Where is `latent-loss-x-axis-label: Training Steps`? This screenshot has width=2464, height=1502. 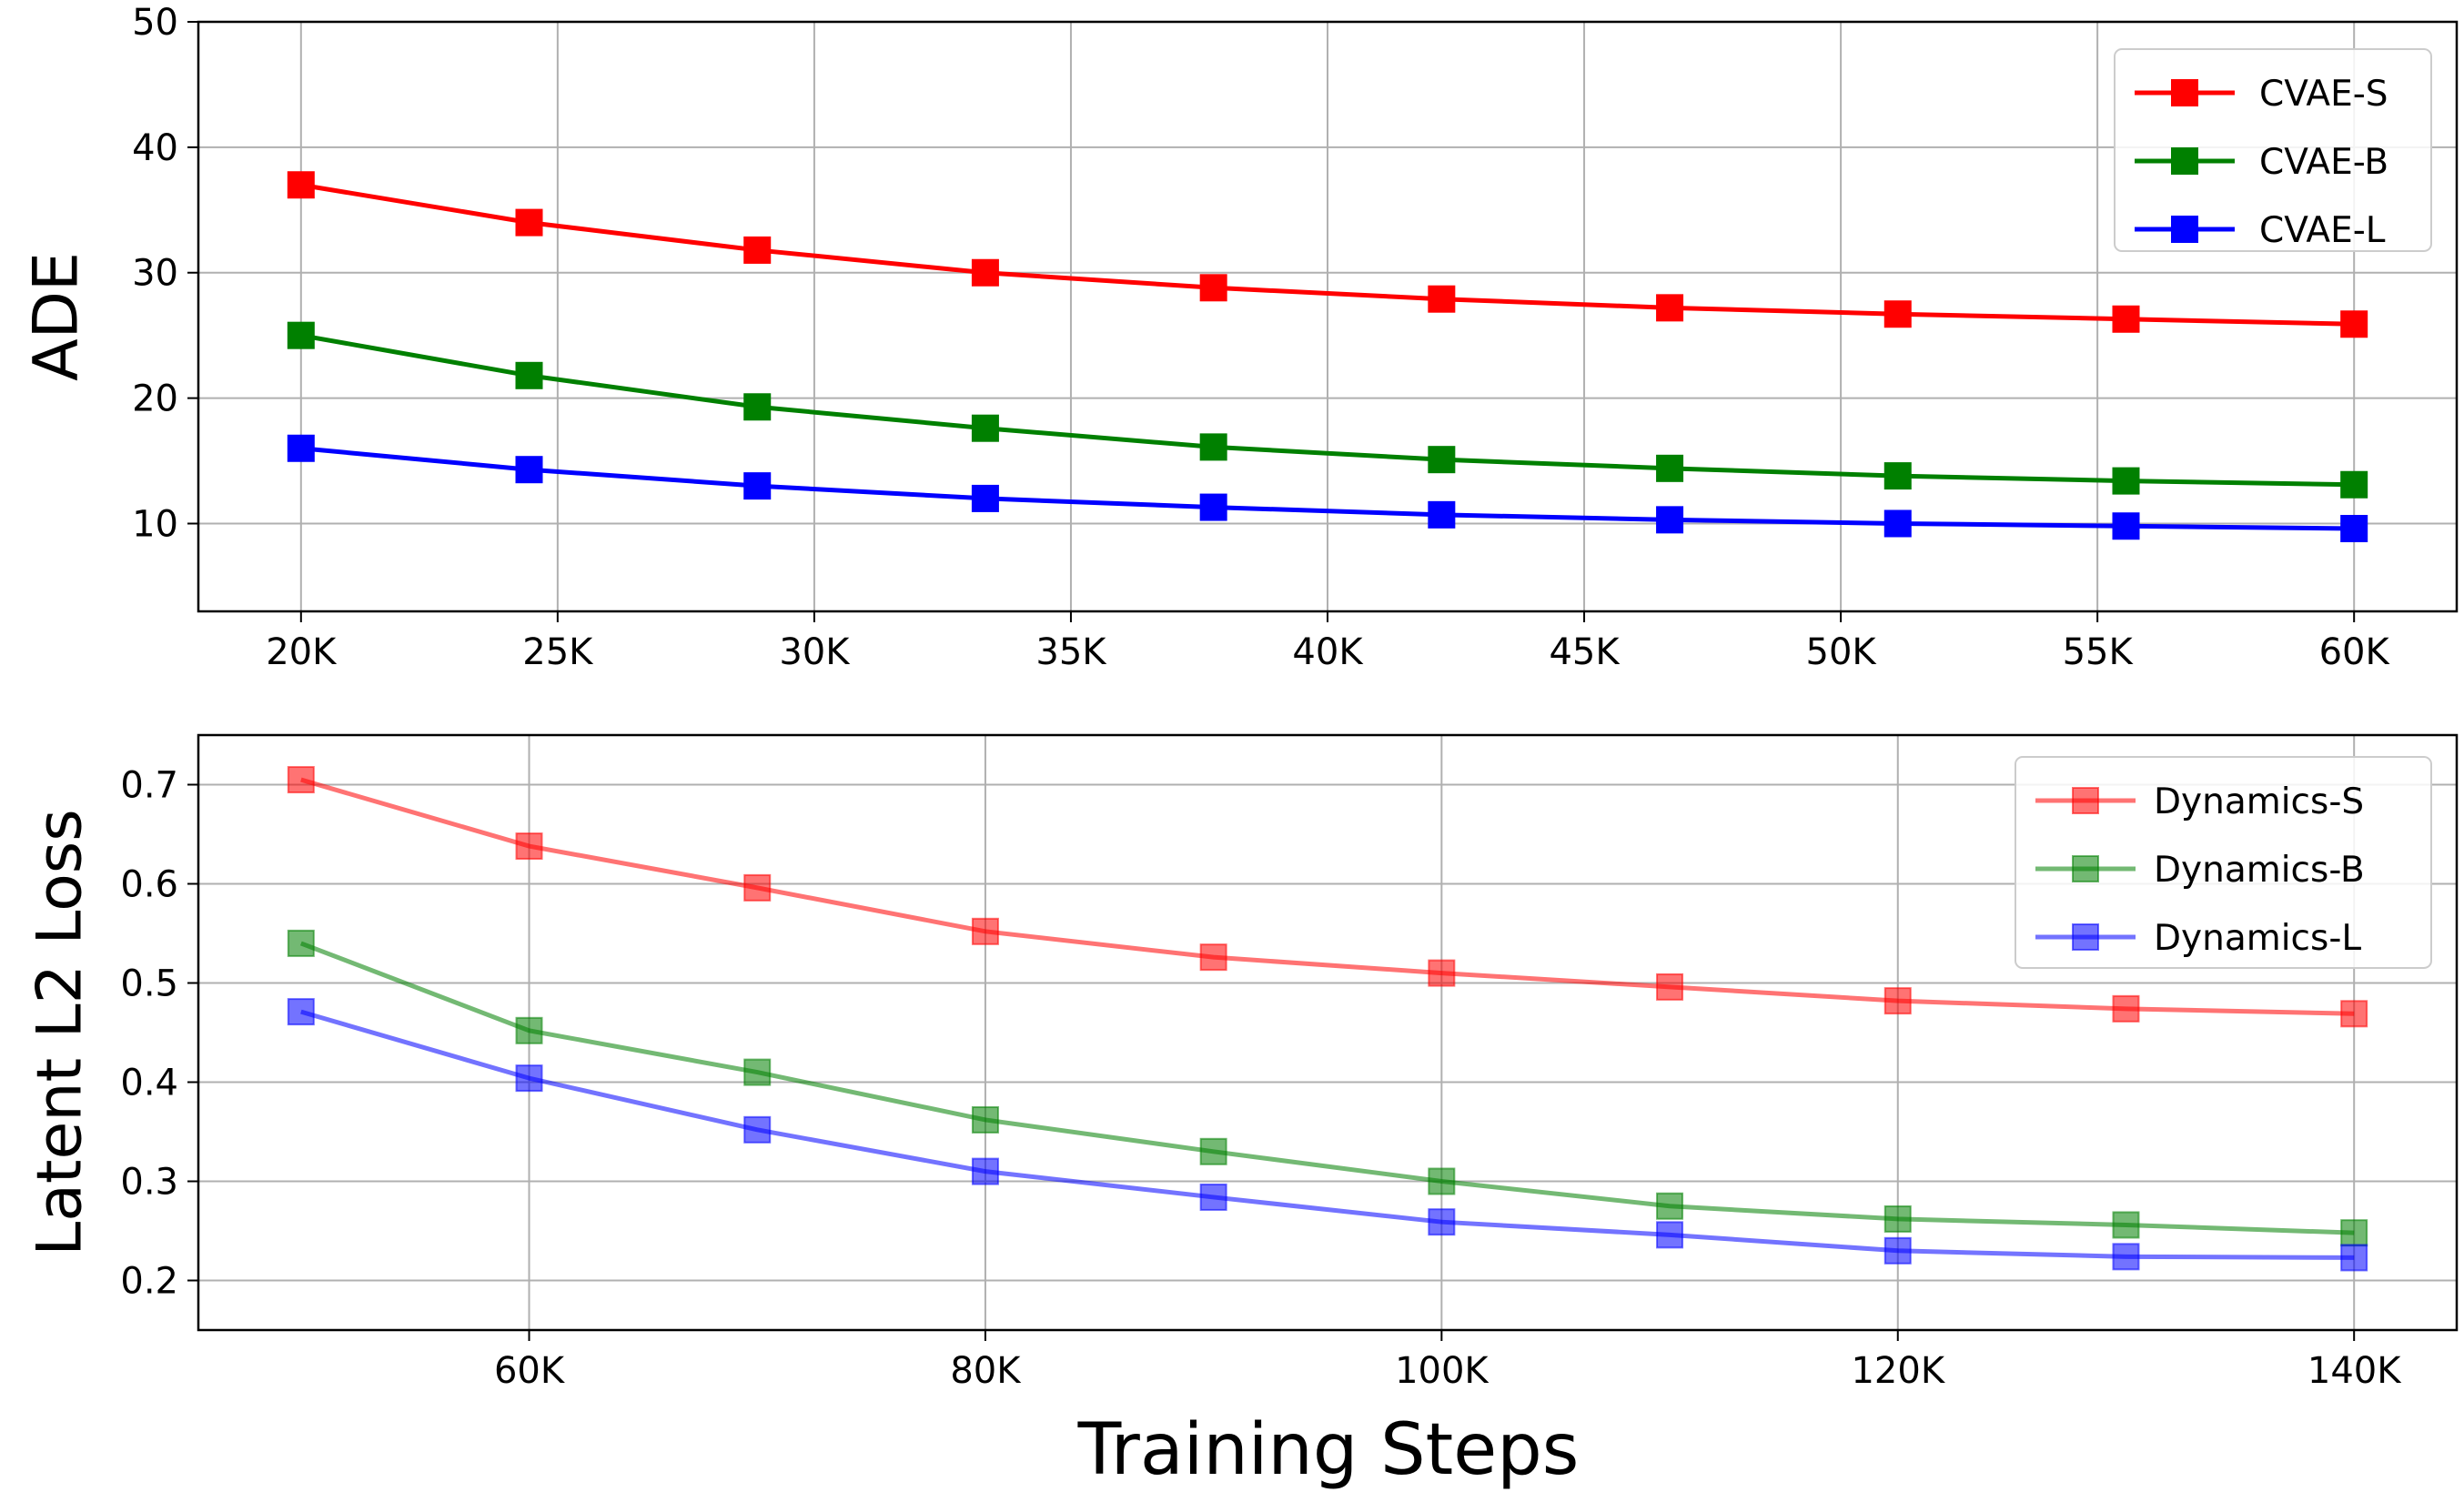
latent-loss-x-axis-label: Training Steps is located at coordinates (1328, 1450).